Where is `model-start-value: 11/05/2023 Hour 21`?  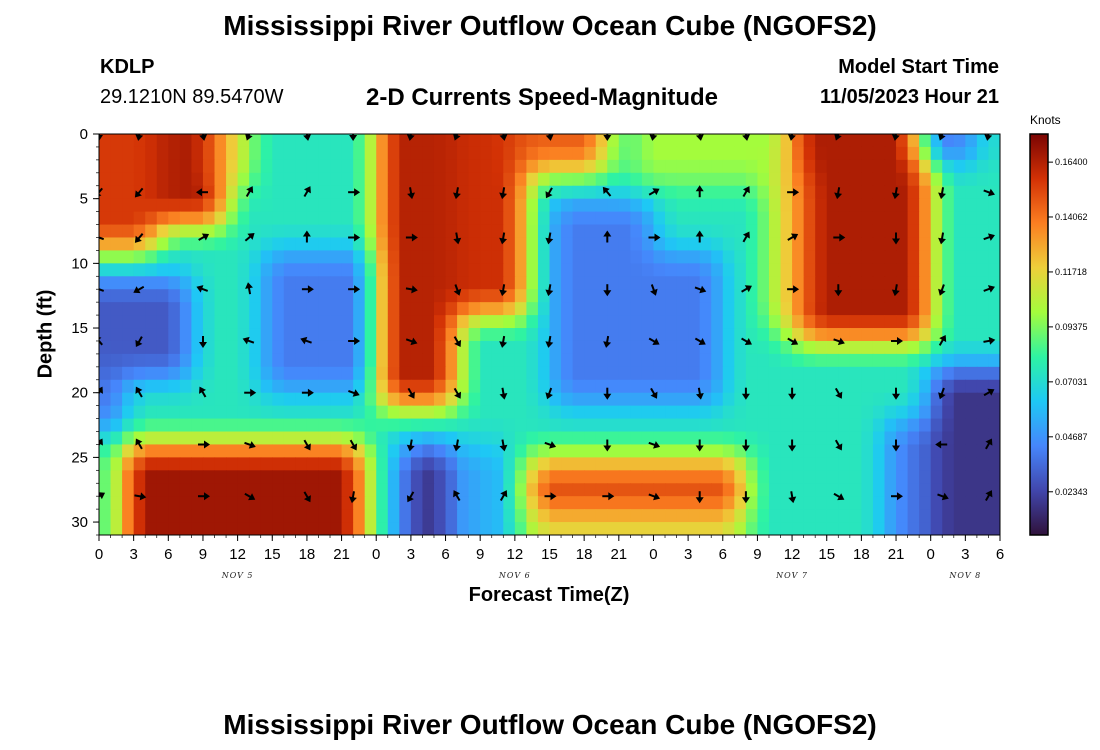
model-start-value: 11/05/2023 Hour 21 is located at coordinates (909, 97).